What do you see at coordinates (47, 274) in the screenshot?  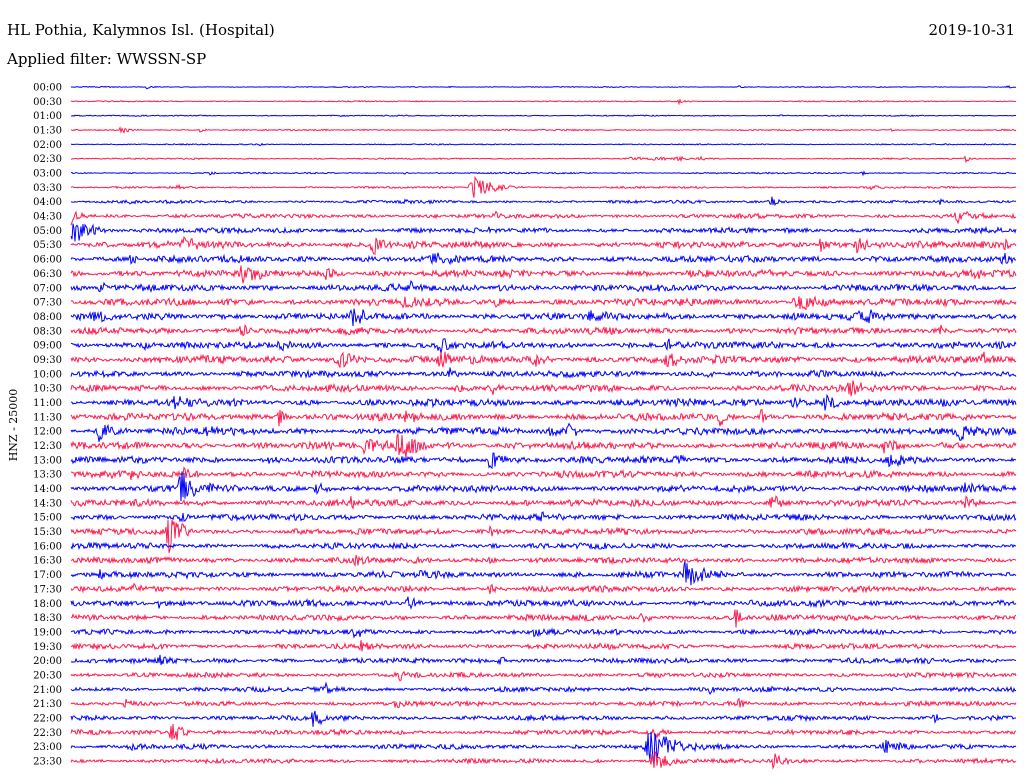 I see `row-time-label: 06:30` at bounding box center [47, 274].